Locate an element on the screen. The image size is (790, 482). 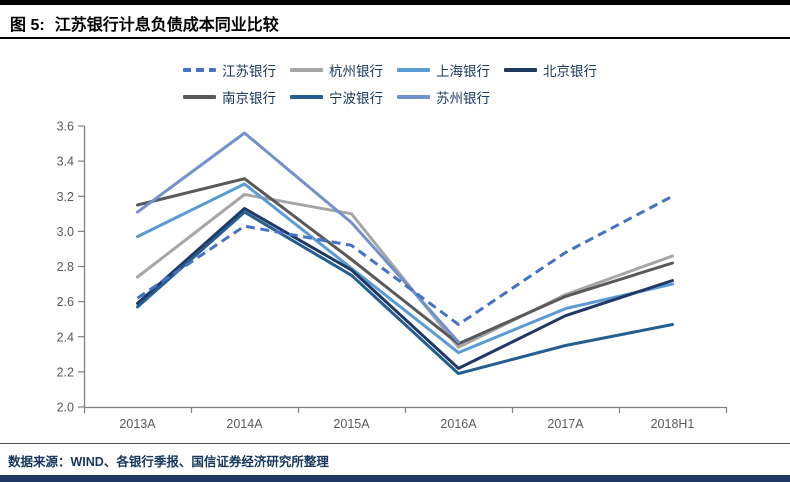
svg-text: 2.2 is located at coordinates (65, 372).